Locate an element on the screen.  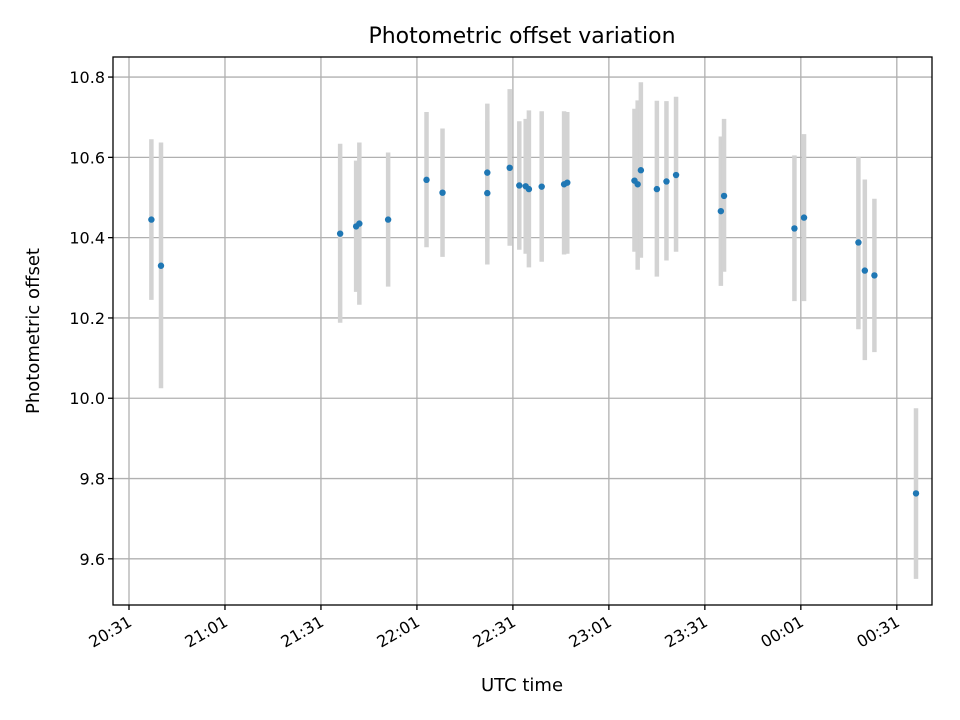
y-tick-label: 10.4 is located at coordinates (87, 238).